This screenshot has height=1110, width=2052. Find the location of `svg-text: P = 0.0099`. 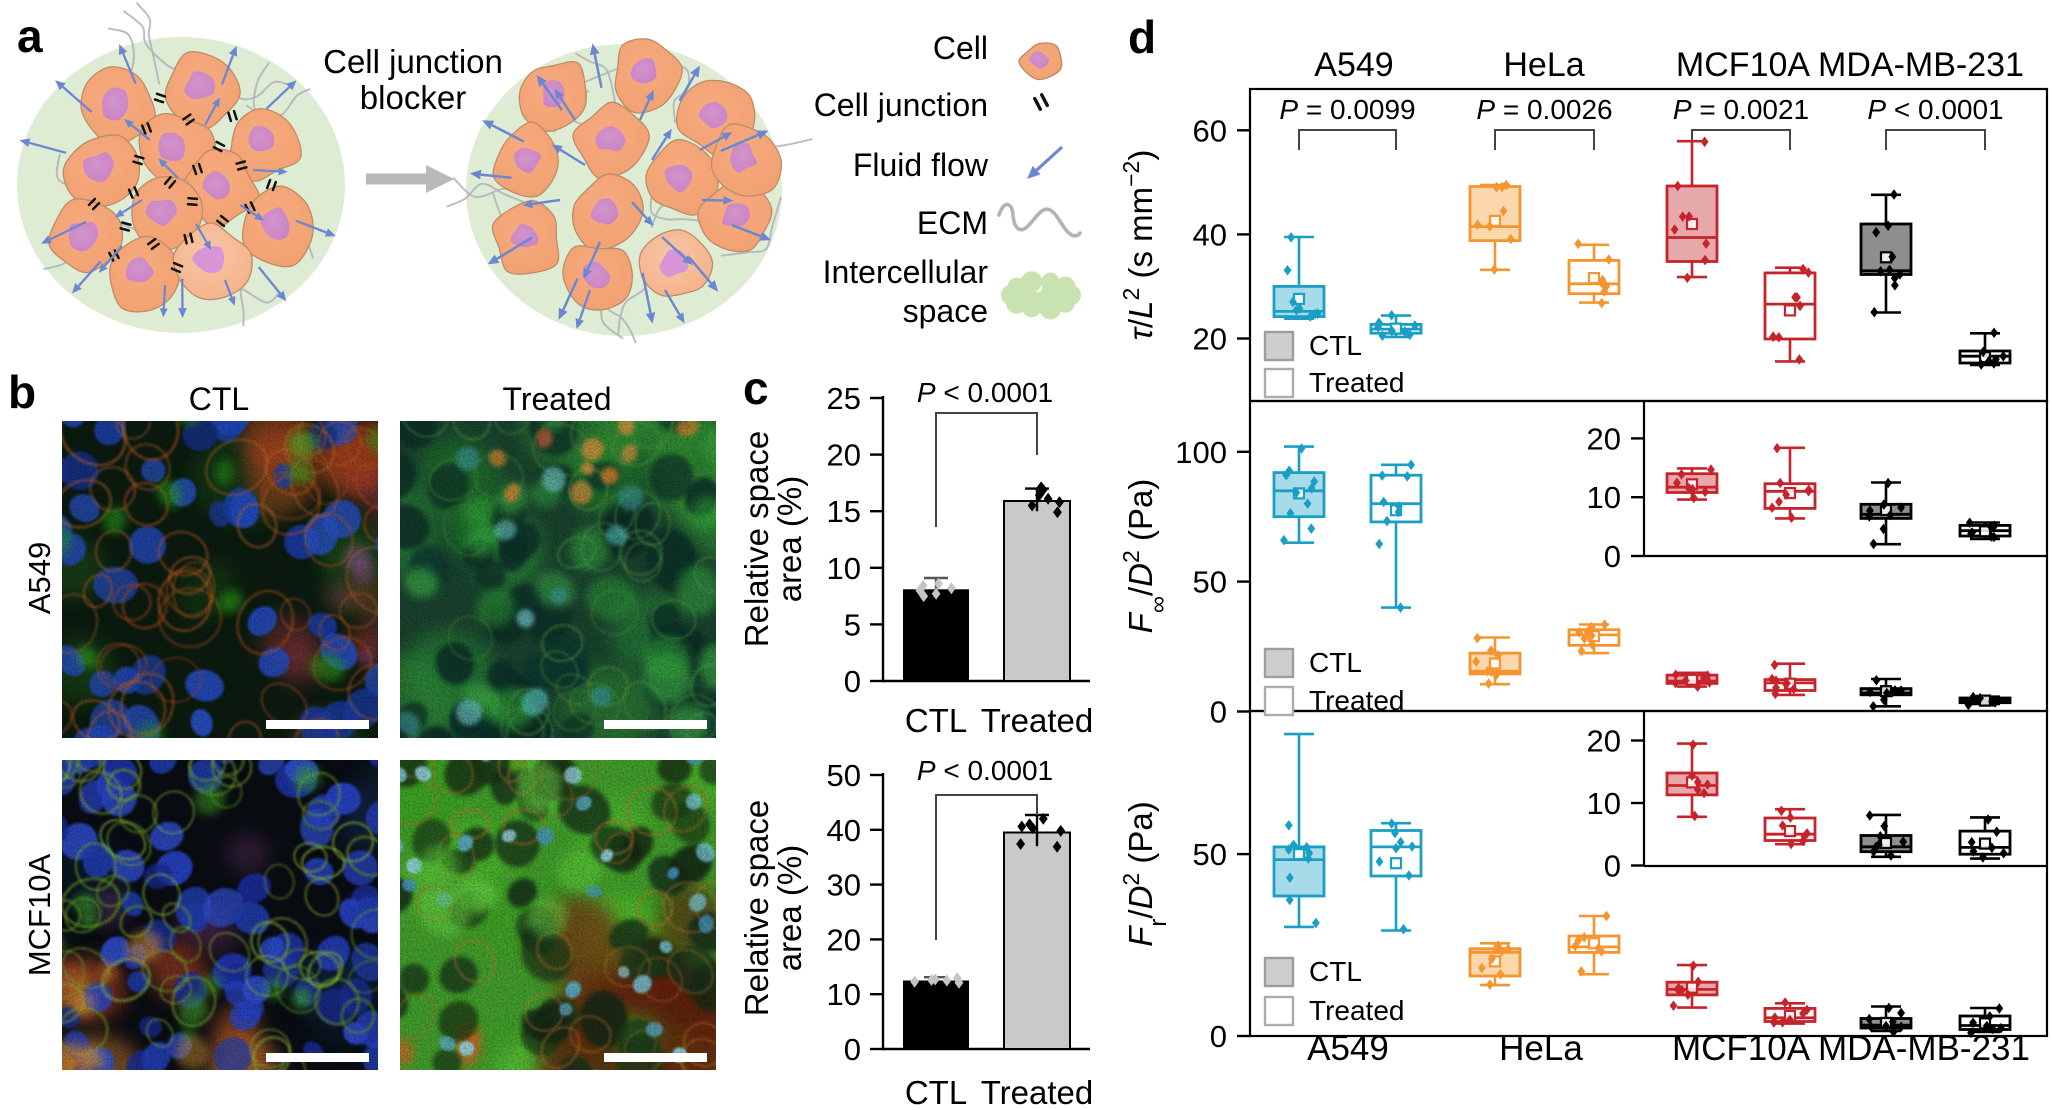

svg-text: P = 0.0099 is located at coordinates (1347, 109).